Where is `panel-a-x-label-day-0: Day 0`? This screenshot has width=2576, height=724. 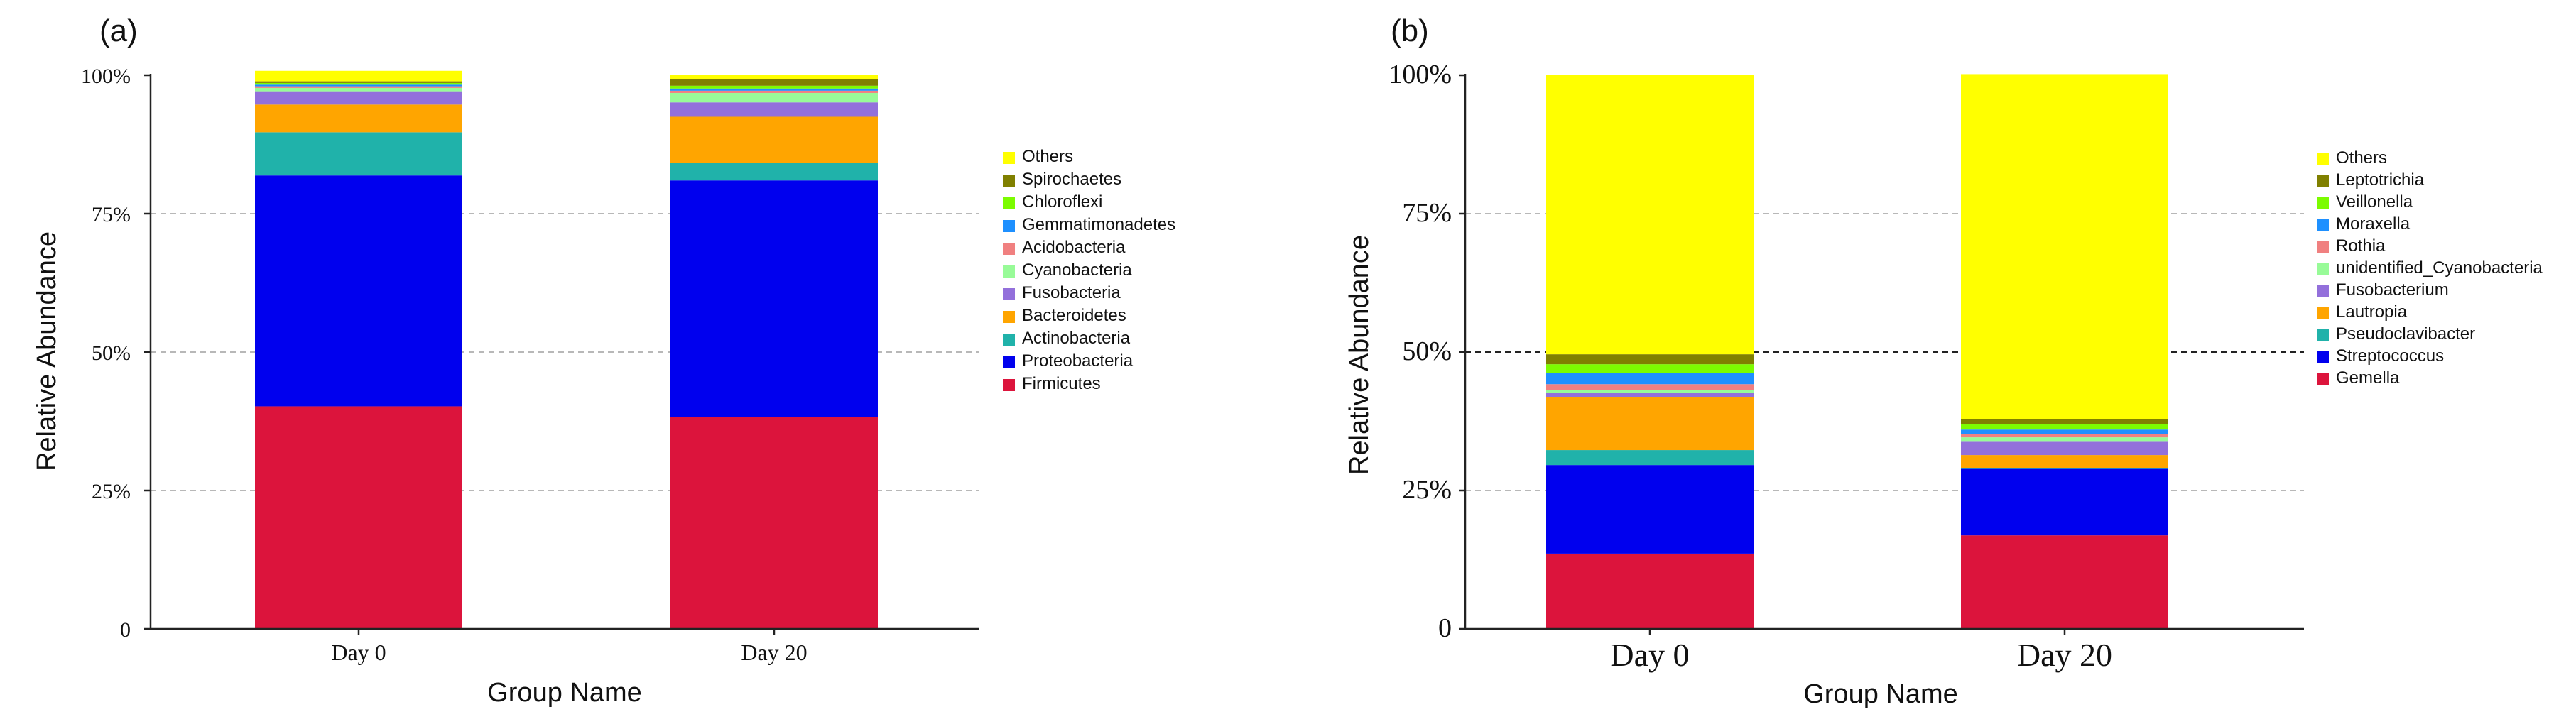
panel-a-x-label-day-0: Day 0 is located at coordinates (359, 653).